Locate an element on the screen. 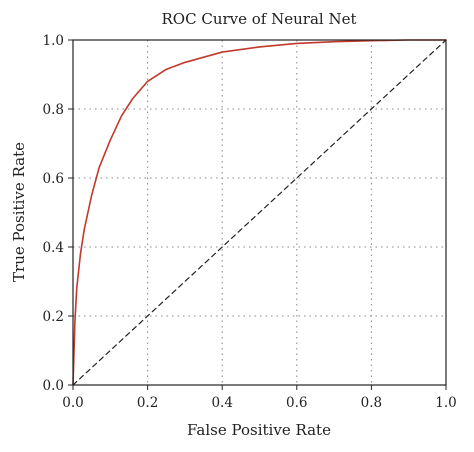  y-tick-label: 0.2 is located at coordinates (53, 317).